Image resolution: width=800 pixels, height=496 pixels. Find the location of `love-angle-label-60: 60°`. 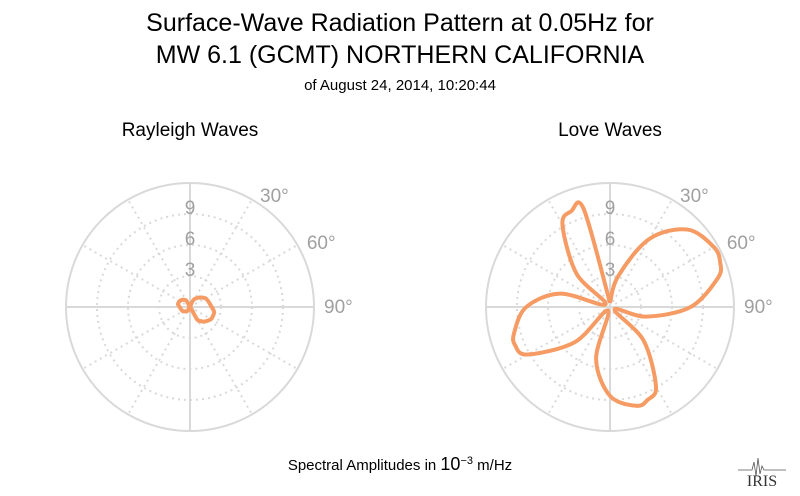

love-angle-label-60: 60° is located at coordinates (741, 243).